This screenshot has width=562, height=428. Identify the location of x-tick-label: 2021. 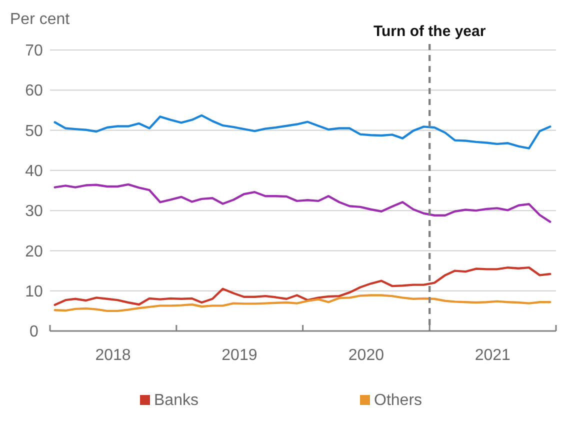
(492, 355).